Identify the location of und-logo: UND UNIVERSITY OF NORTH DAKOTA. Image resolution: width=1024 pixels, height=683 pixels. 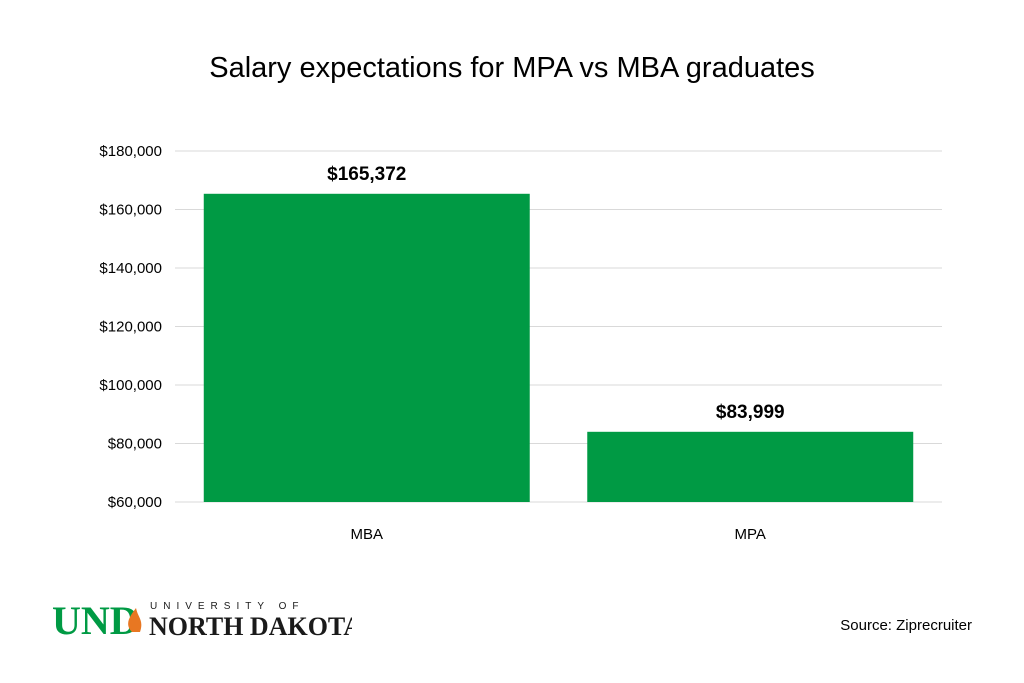
(202, 618).